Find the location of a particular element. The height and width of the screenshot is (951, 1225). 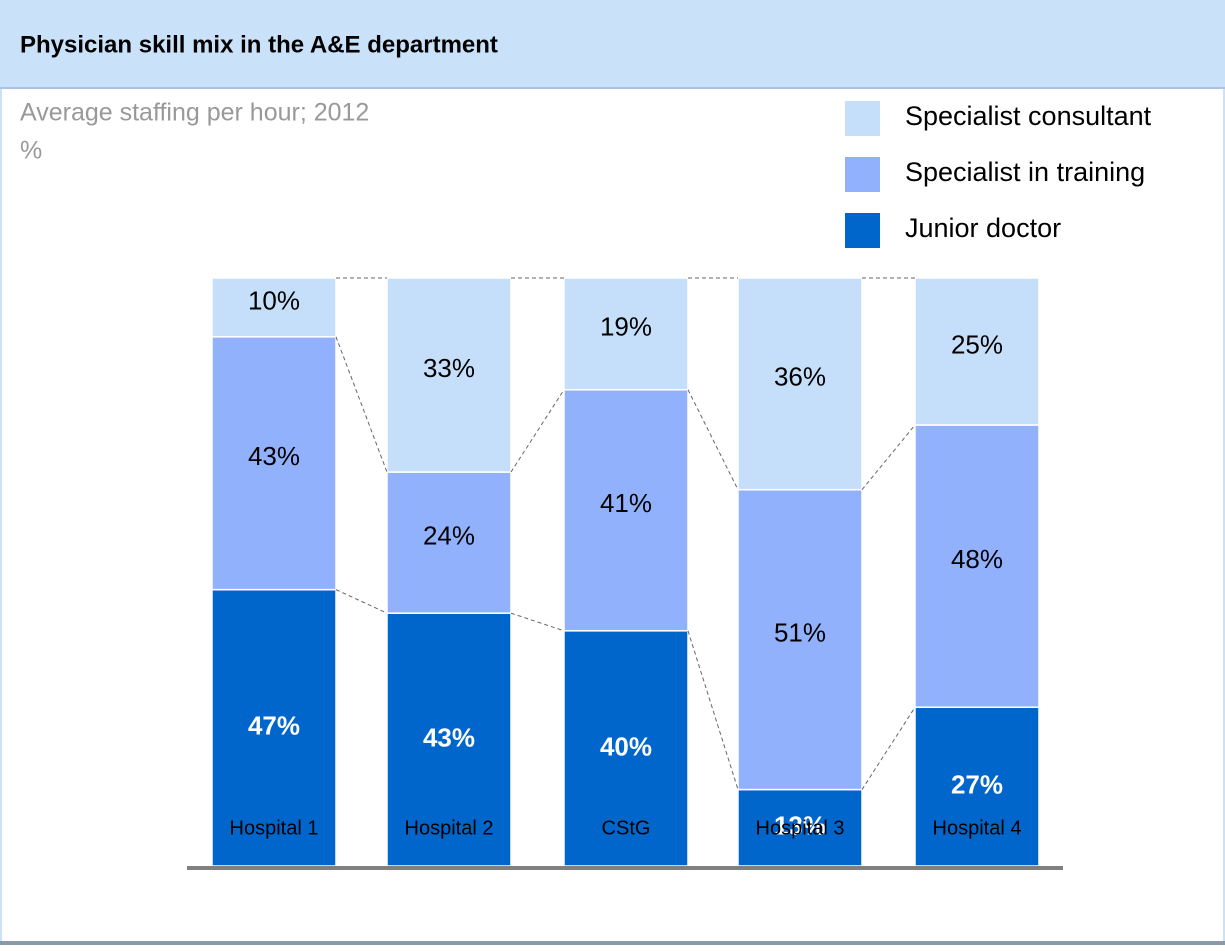

value-label: 13% is located at coordinates (800, 826).